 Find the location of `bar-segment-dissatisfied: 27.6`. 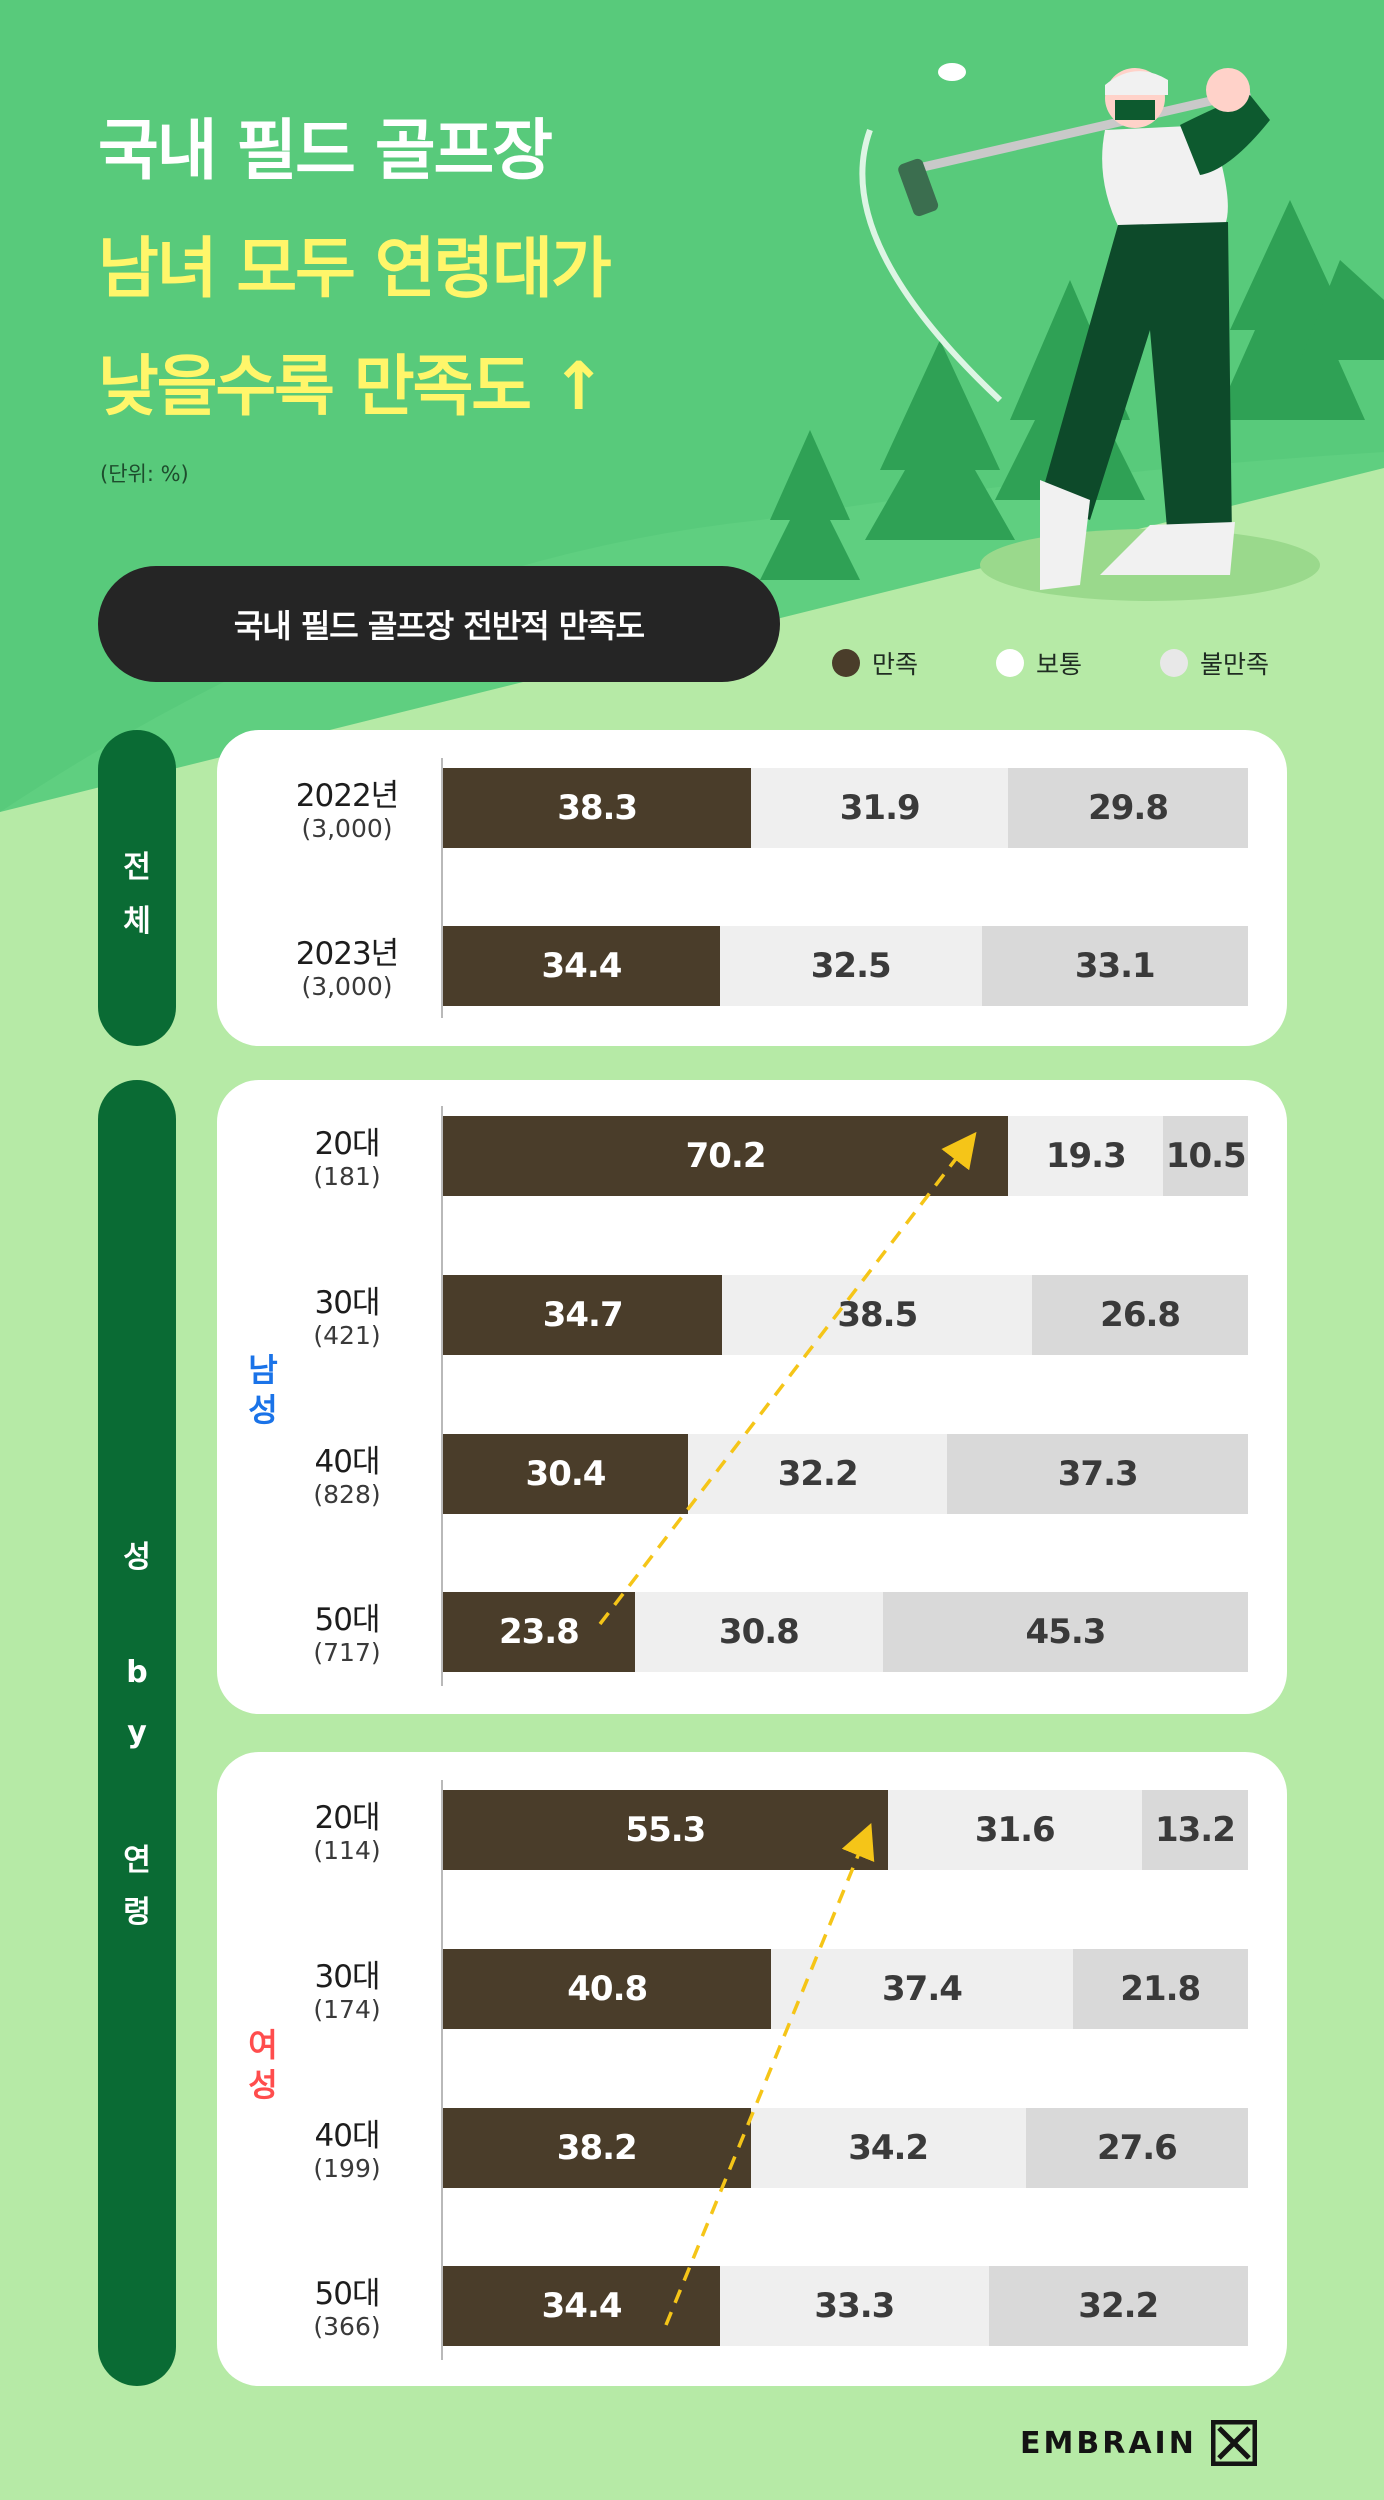

bar-segment-dissatisfied: 27.6 is located at coordinates (1136, 2148).